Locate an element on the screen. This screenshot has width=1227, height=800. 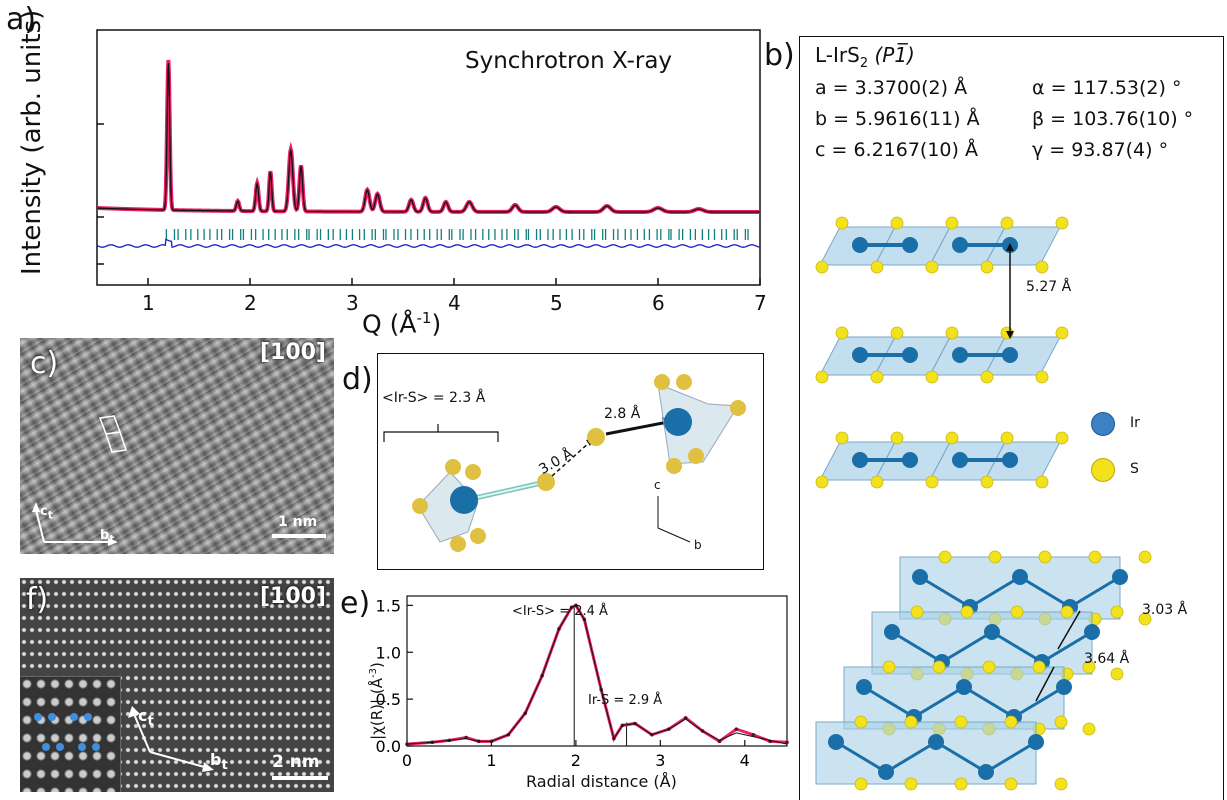
ir-legend-label: Ir is located at coordinates (1135, 423).